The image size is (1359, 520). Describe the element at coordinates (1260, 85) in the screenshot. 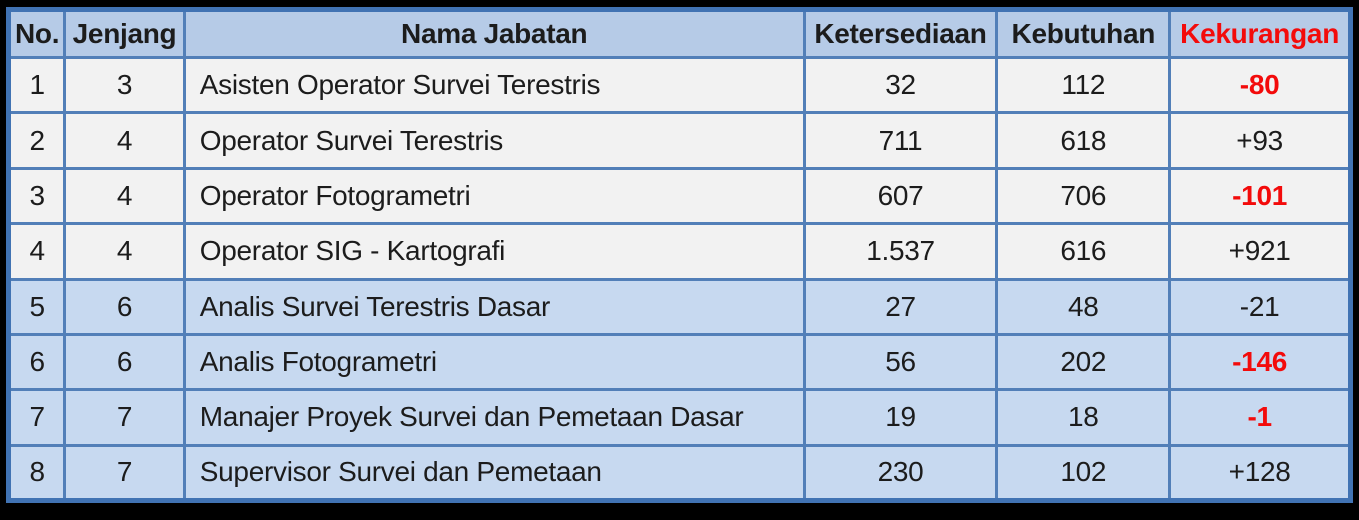

I see `cell-kekurangan: -80` at that location.